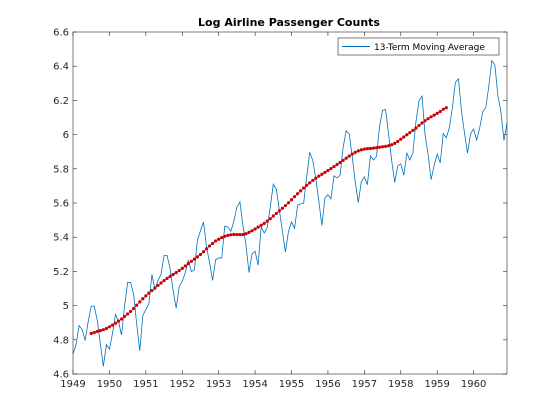  What do you see at coordinates (61, 238) in the screenshot?
I see `y-tick-label: 5.4` at bounding box center [61, 238].